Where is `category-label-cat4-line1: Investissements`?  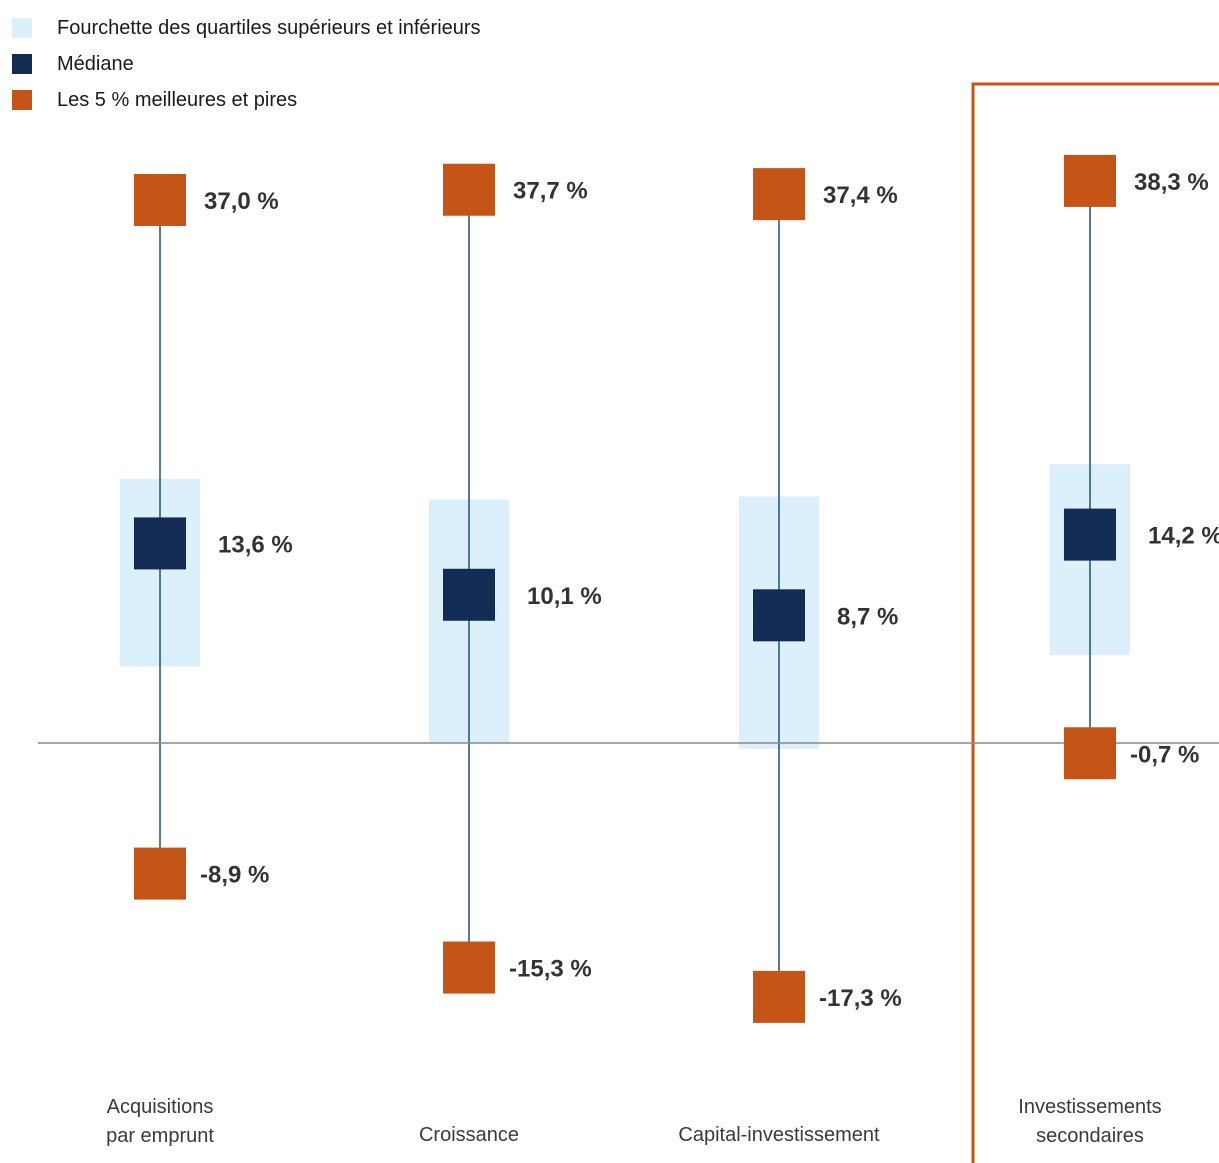
category-label-cat4-line1: Investissements is located at coordinates (1089, 1107).